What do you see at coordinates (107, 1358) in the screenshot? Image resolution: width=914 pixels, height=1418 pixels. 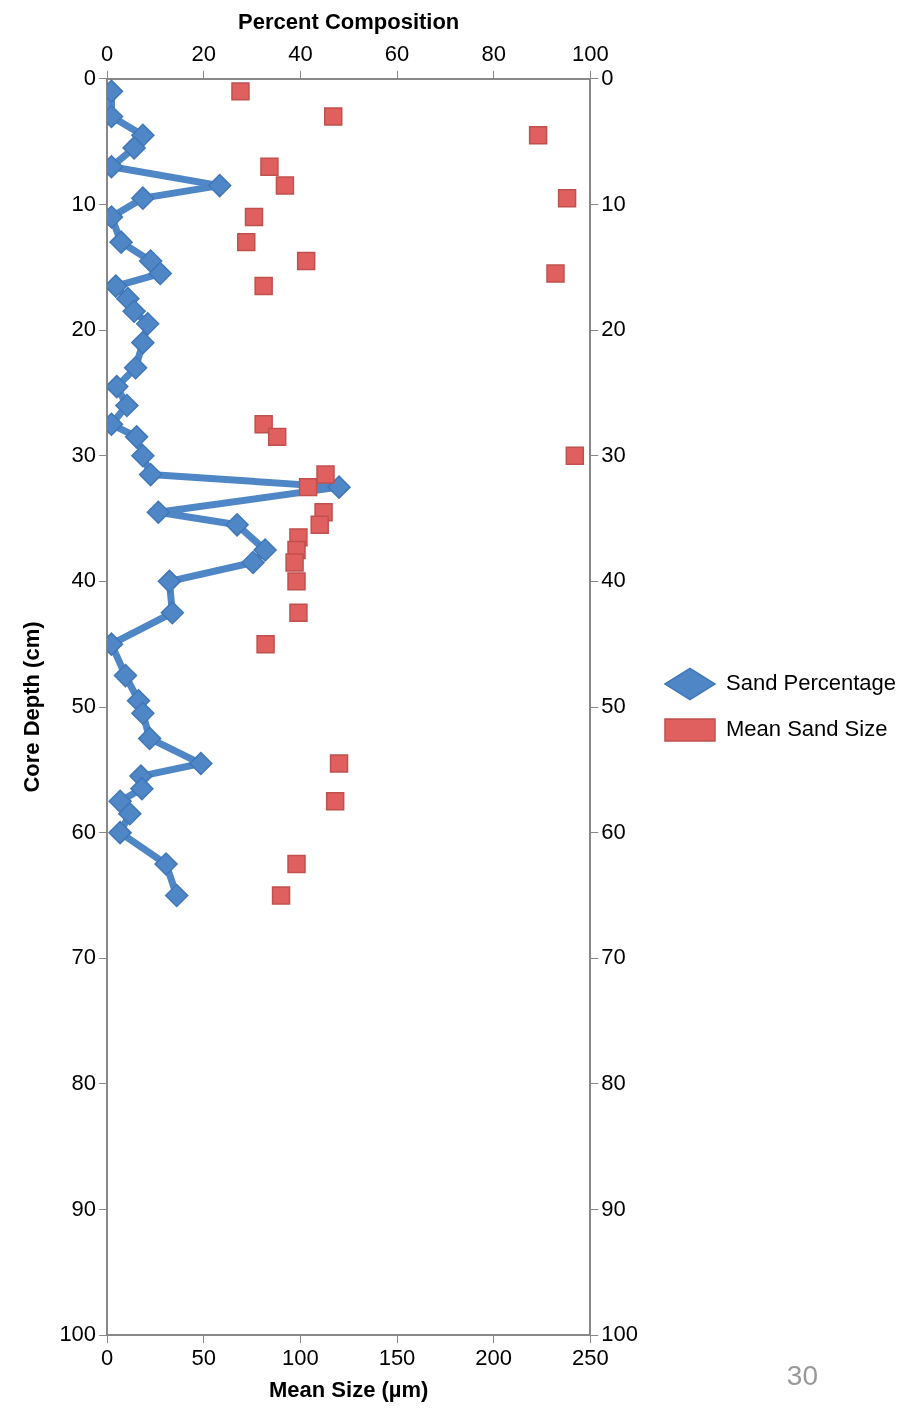 I see `x-tick-label: 0` at bounding box center [107, 1358].